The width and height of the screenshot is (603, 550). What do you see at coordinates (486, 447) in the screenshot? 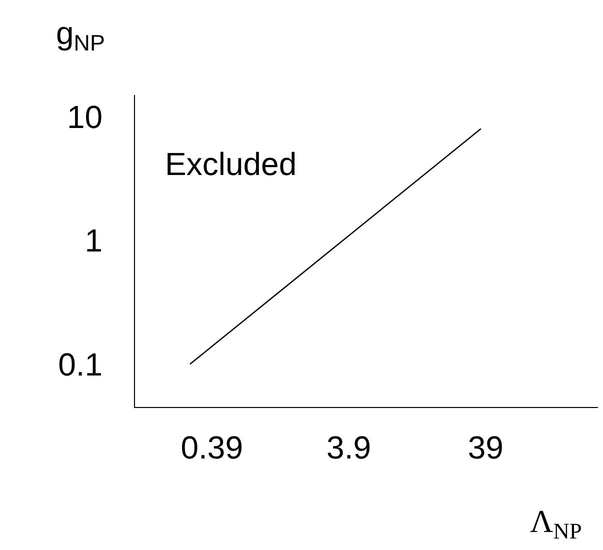
I see `x-tick-label: 39` at bounding box center [486, 447].